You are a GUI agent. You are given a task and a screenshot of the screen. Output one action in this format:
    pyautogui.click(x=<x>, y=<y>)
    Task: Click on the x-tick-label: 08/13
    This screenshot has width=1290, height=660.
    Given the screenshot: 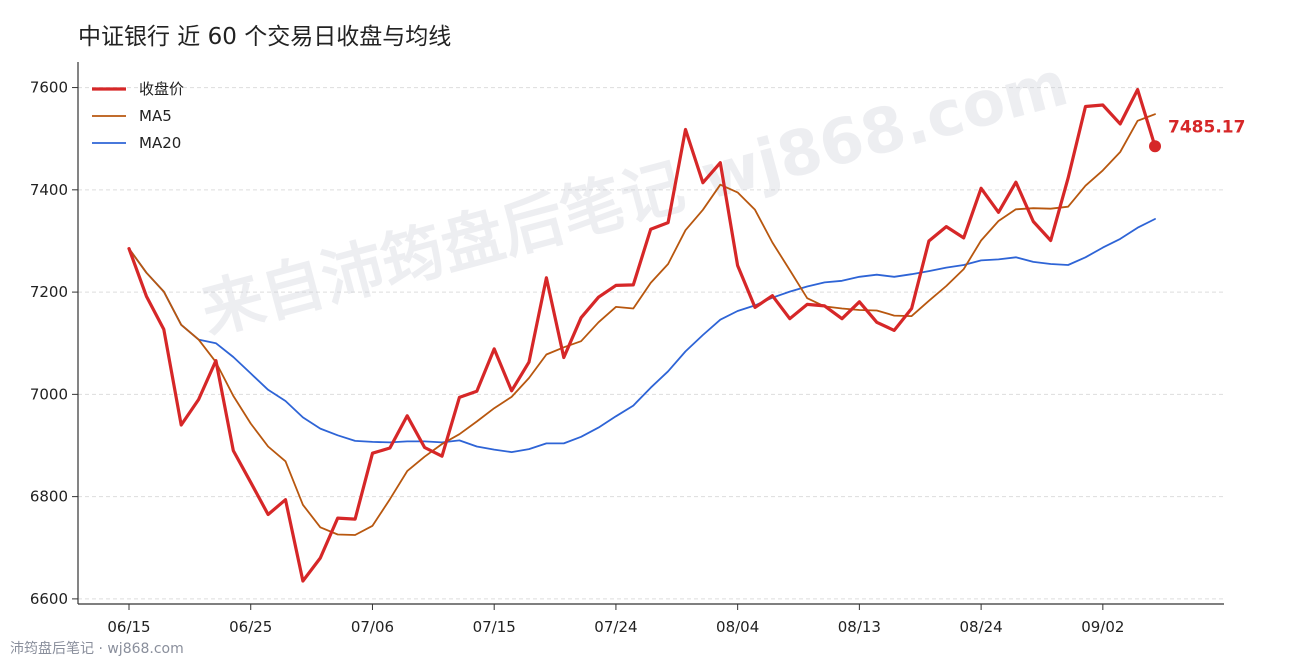 What is the action you would take?
    pyautogui.click(x=859, y=627)
    